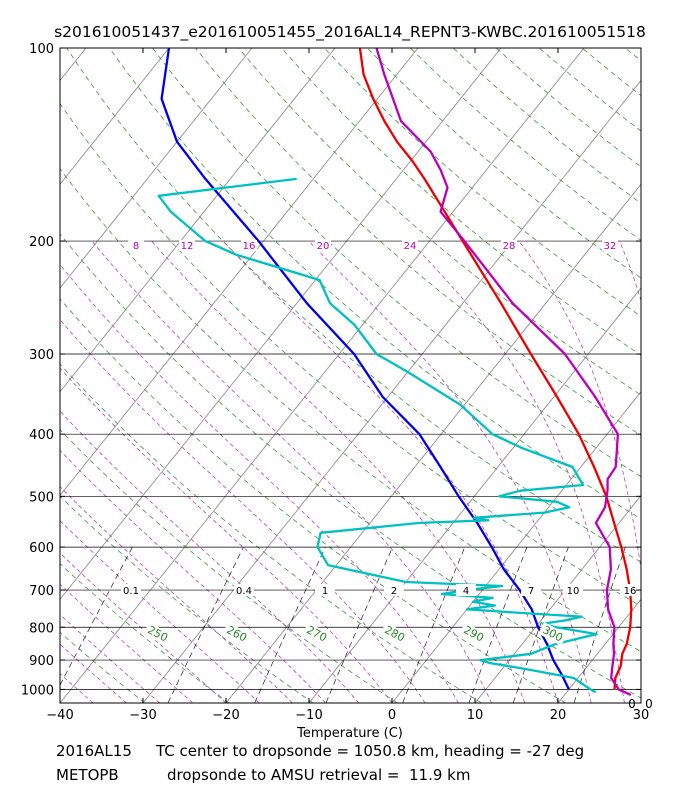  What do you see at coordinates (573, 591) in the screenshot?
I see `mixing-ratio-label: 10` at bounding box center [573, 591].